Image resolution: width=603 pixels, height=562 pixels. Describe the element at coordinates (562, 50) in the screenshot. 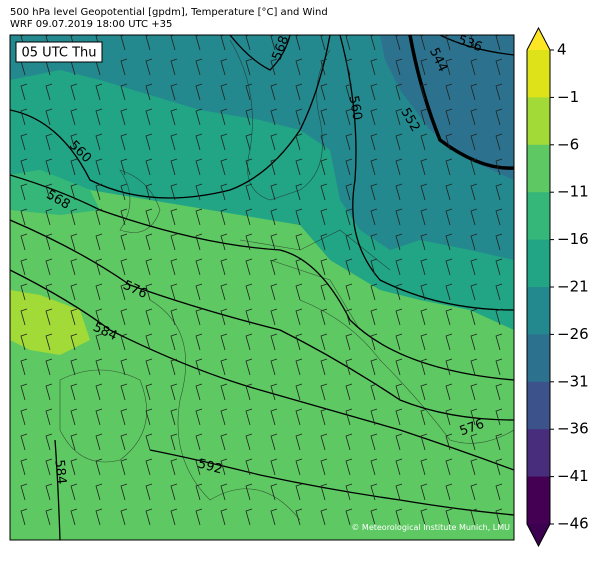

I see `colorbar-tick-label: 4` at that location.